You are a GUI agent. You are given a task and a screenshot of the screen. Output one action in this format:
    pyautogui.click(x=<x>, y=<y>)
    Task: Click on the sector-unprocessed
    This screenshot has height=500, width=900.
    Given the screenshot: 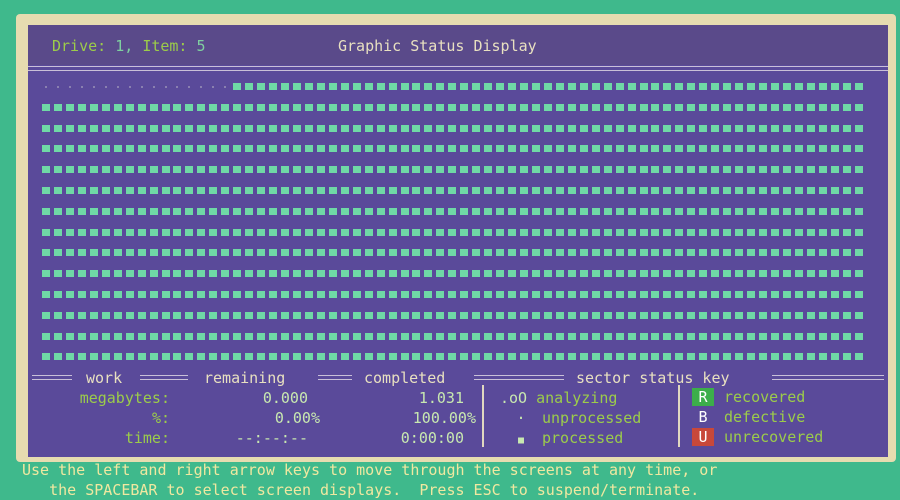 What is the action you would take?
    pyautogui.click(x=165, y=87)
    